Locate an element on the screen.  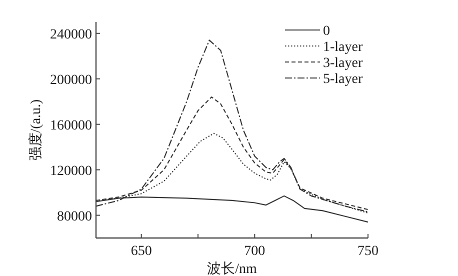
x-tick-label: 700 is located at coordinates (255, 251).